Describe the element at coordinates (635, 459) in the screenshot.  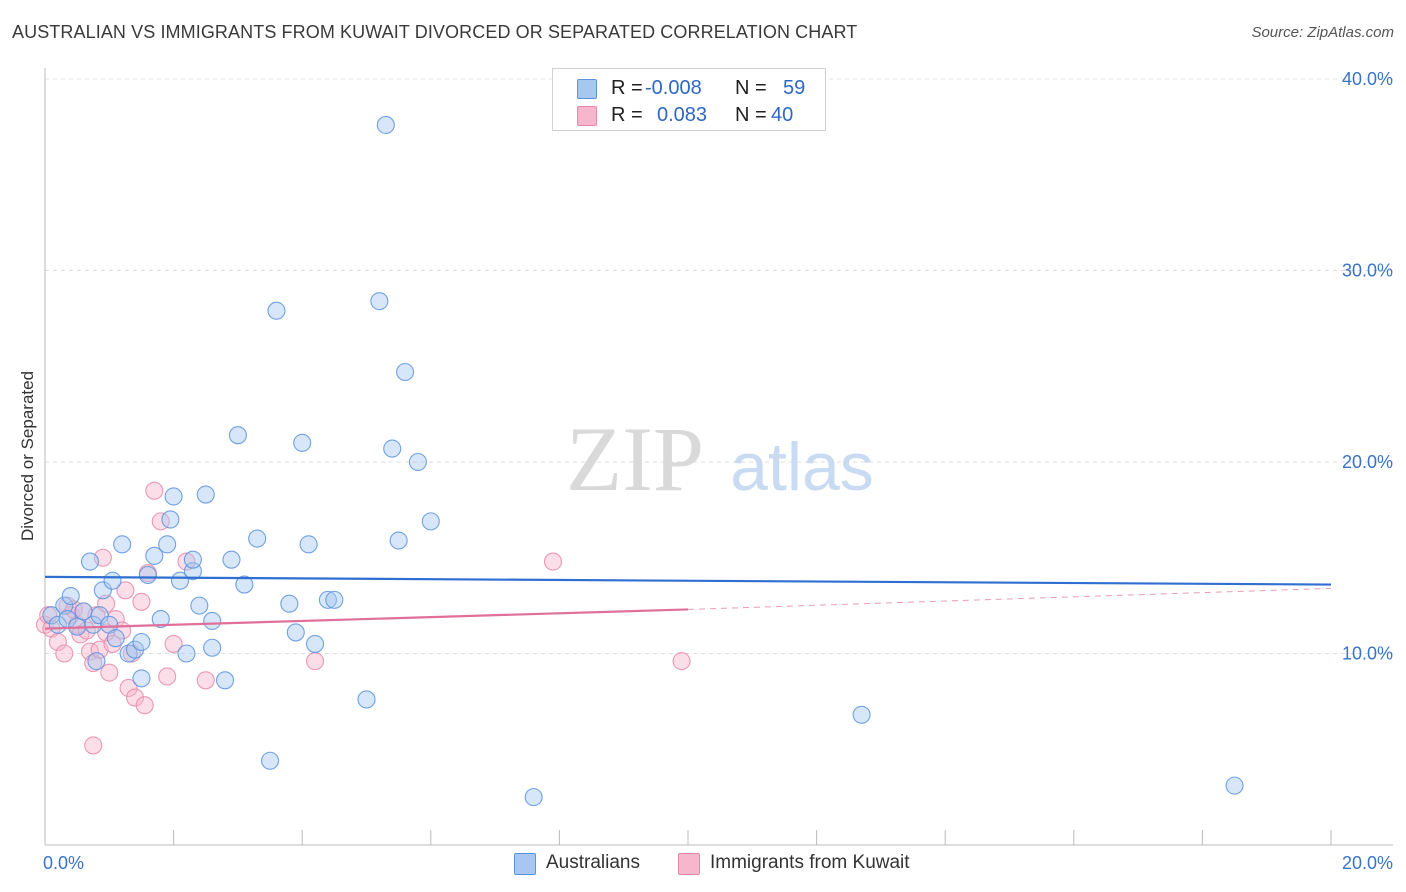
I see `watermark-zip: ZIP` at that location.